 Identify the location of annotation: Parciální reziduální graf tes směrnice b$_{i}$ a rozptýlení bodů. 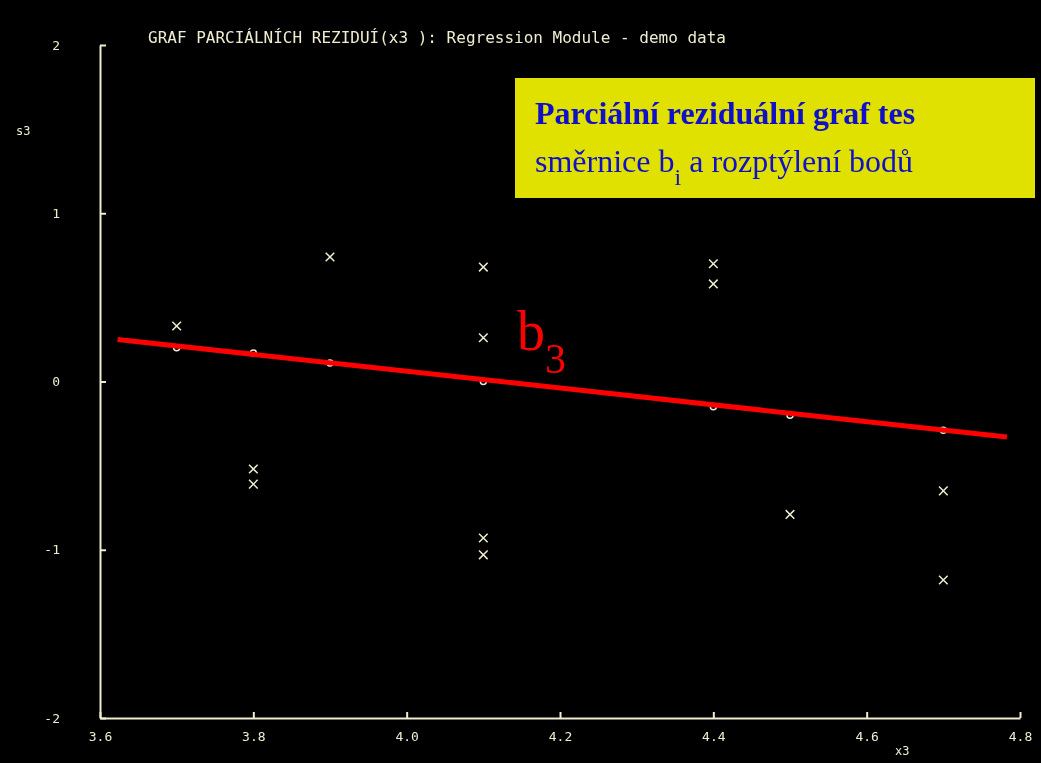
(725, 142).